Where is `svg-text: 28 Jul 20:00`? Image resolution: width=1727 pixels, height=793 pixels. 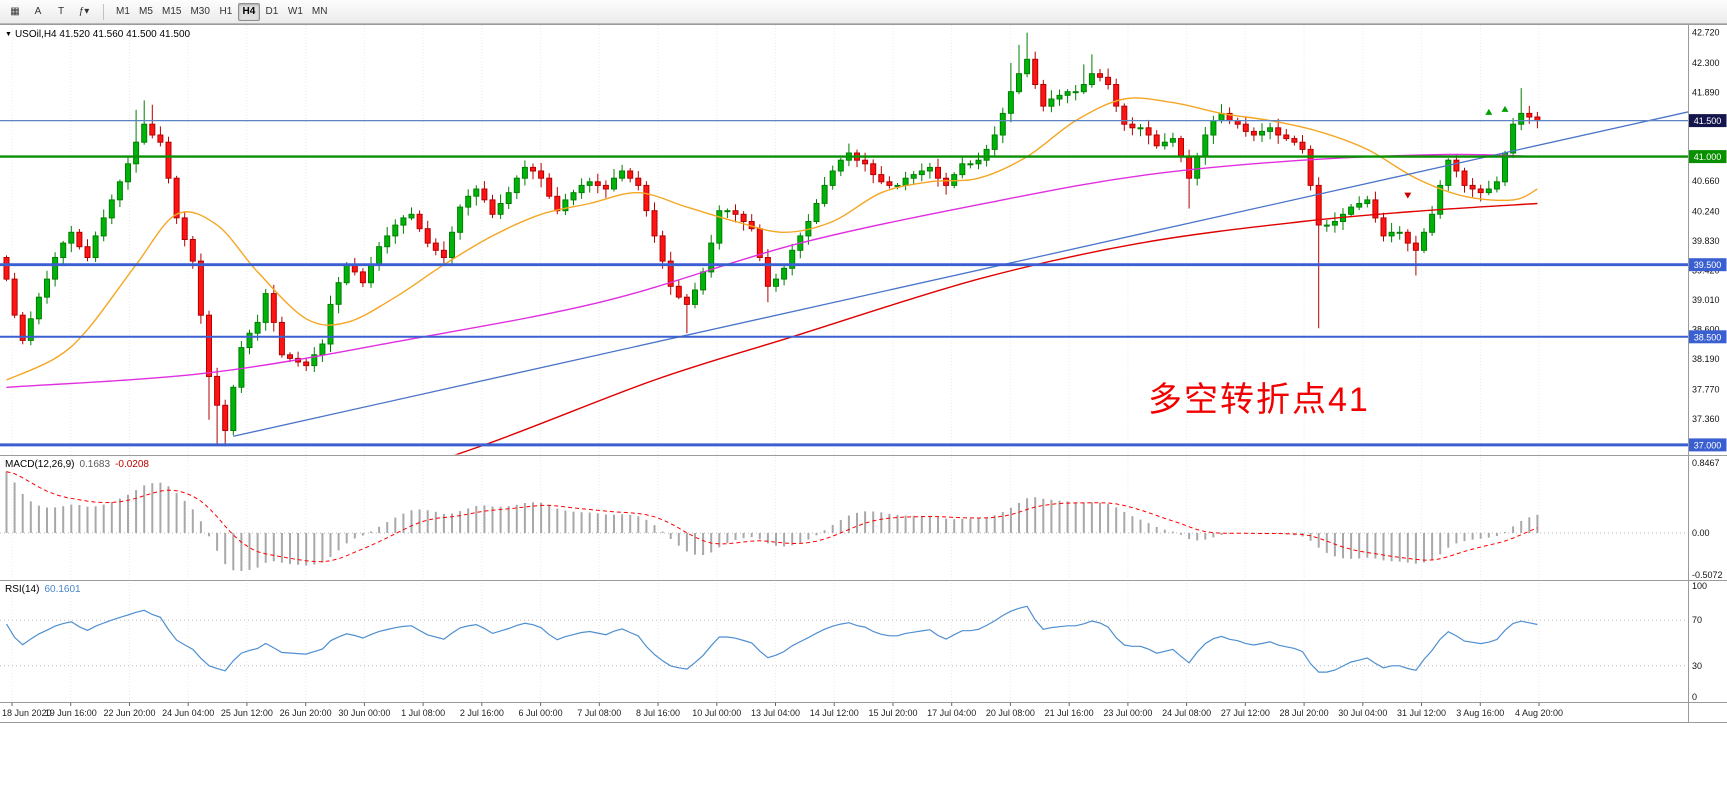
svg-text: 28 Jul 20:00 is located at coordinates (1304, 713).